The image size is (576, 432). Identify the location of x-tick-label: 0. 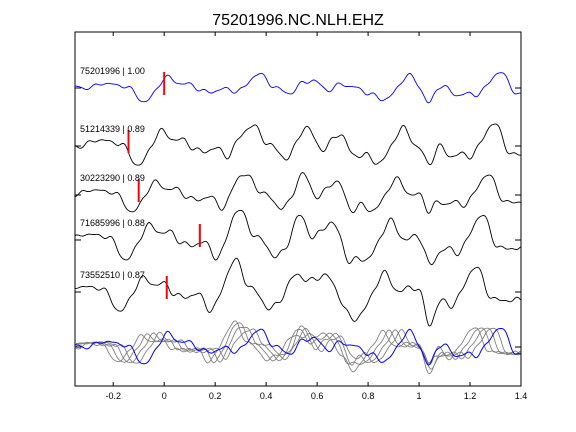
(164, 396).